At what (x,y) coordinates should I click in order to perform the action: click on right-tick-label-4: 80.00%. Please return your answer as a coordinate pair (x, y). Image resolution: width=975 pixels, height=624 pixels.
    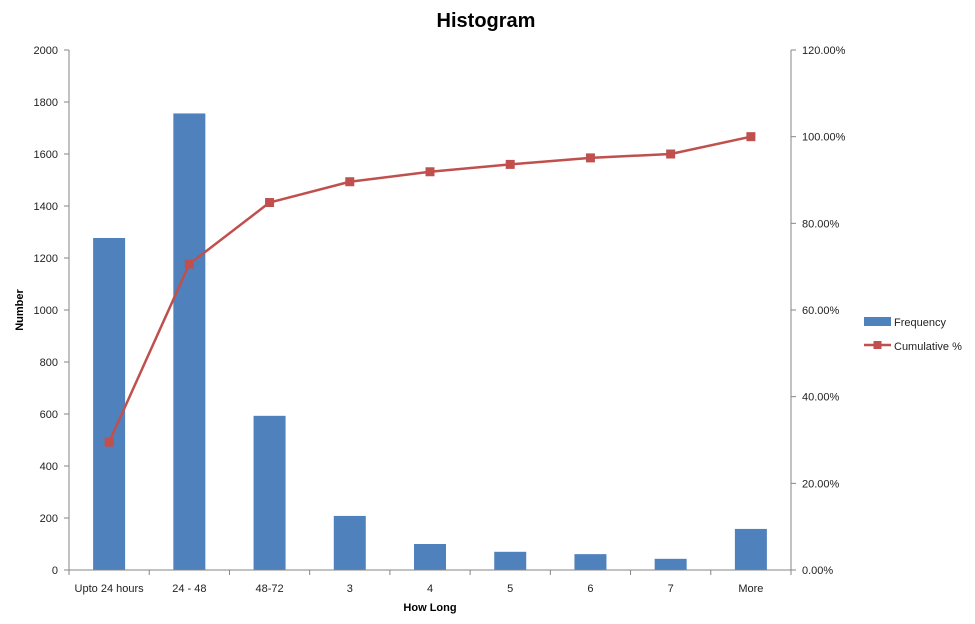
    Looking at the image, I should click on (821, 224).